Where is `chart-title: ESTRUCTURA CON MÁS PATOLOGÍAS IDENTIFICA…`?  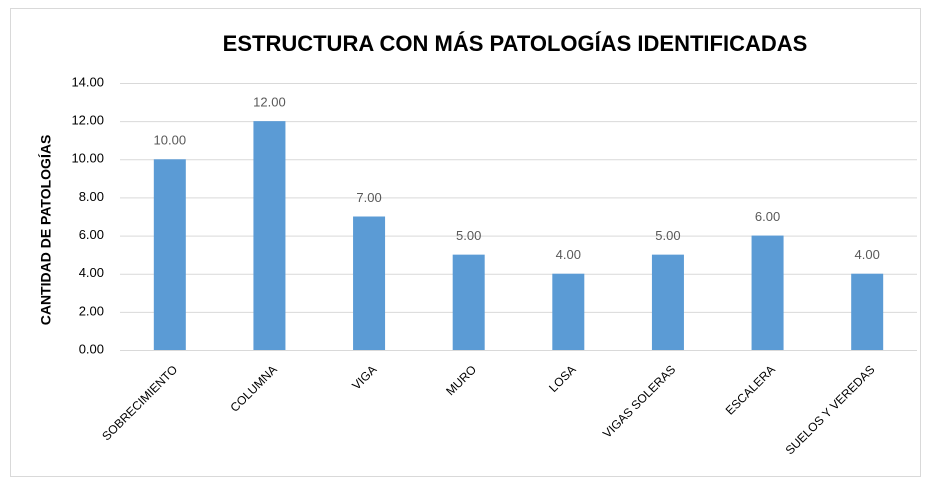 chart-title: ESTRUCTURA CON MÁS PATOLOGÍAS IDENTIFICA… is located at coordinates (515, 43).